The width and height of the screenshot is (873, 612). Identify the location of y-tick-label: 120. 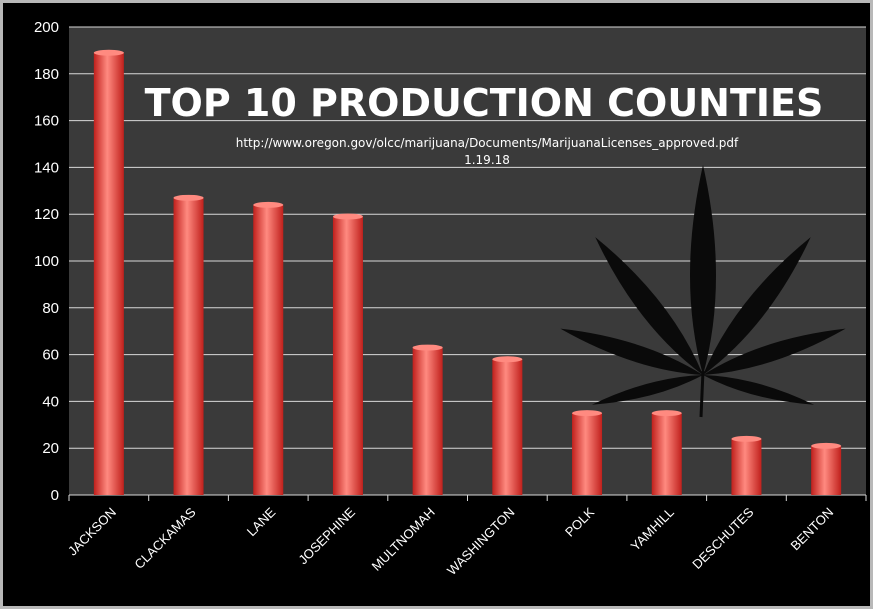
(46, 214).